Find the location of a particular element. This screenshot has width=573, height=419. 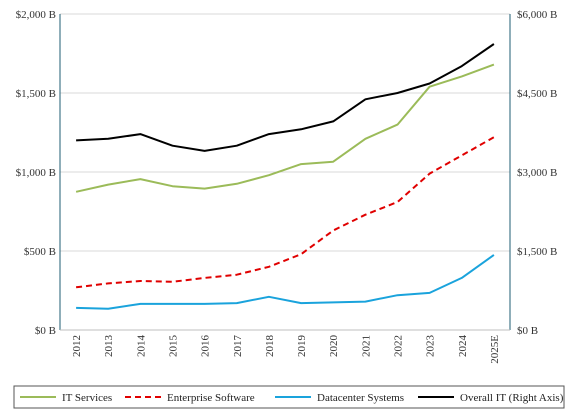

x-tick-label: 2013 is located at coordinates (109, 346).